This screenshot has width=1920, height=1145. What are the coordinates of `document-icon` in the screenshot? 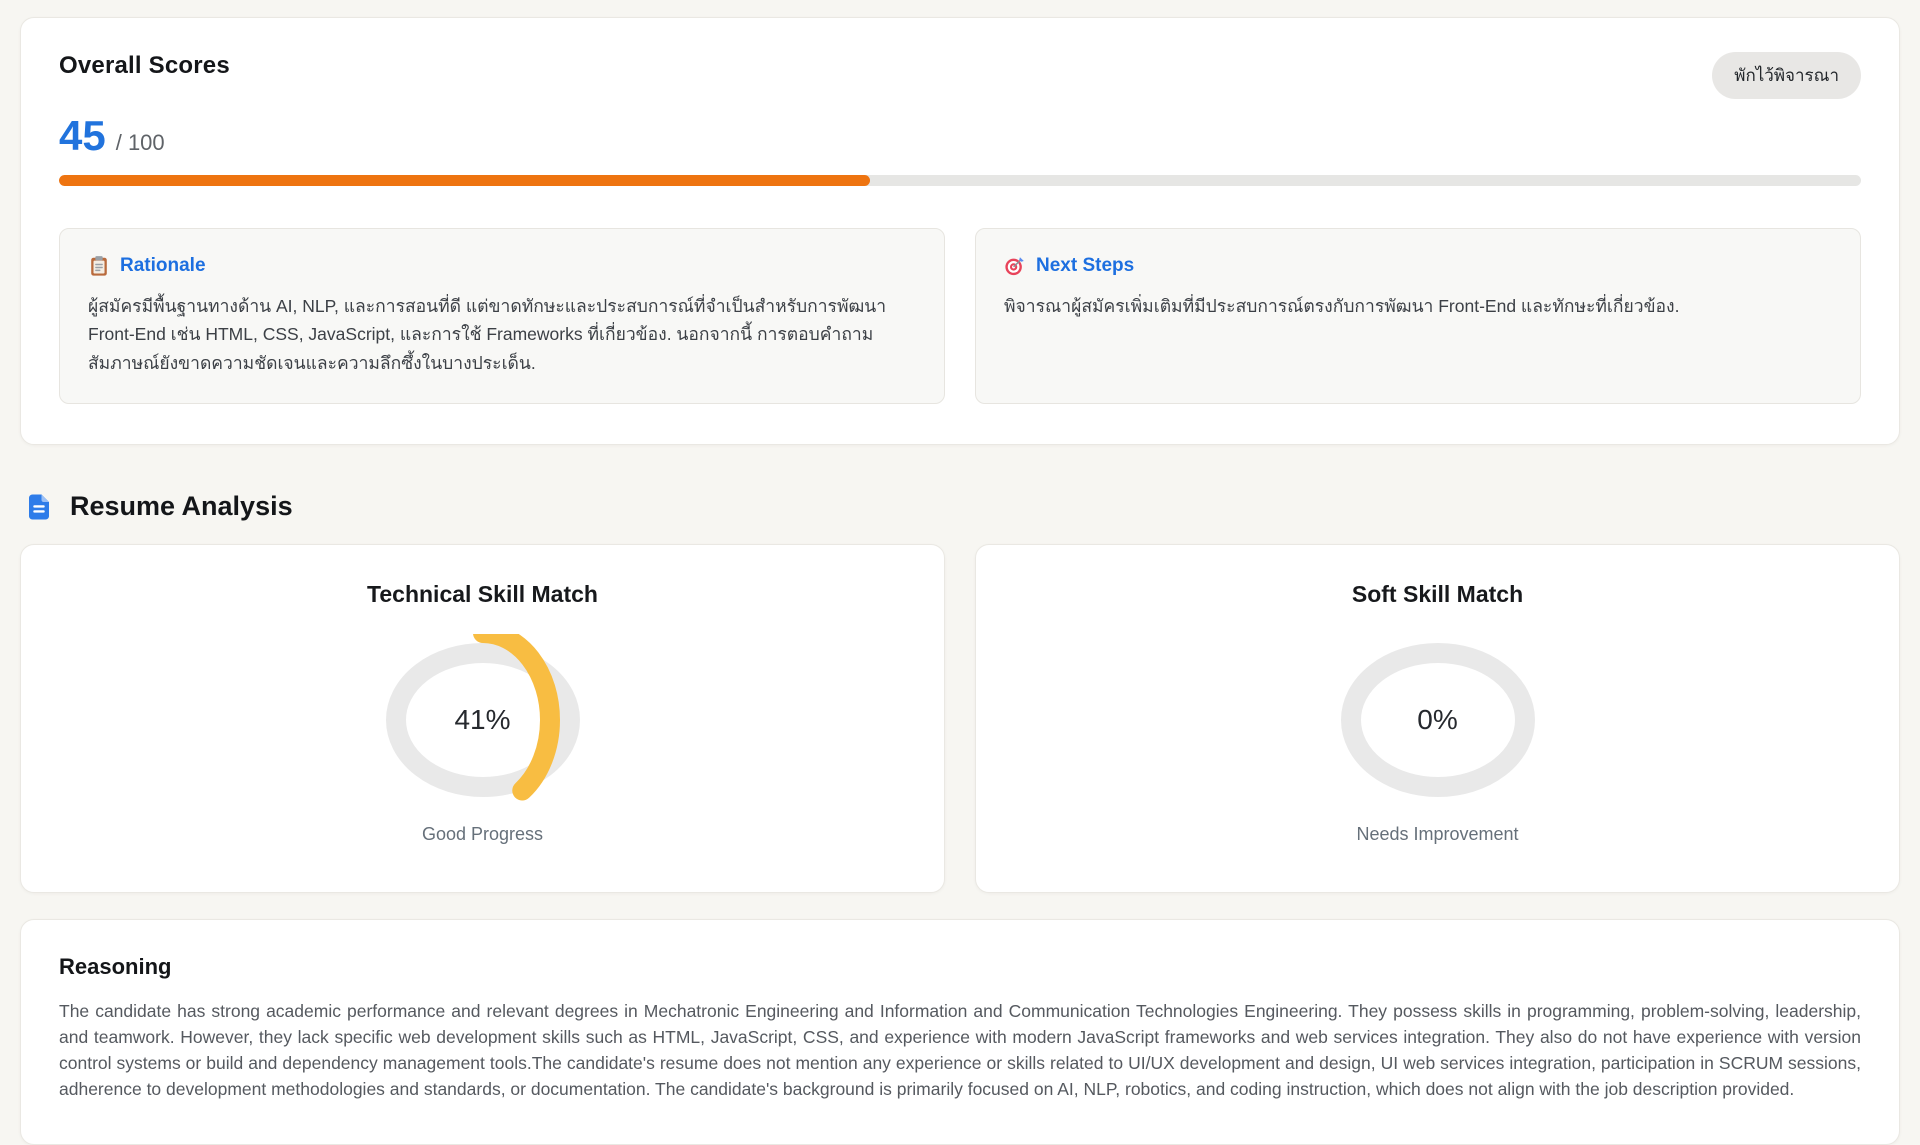 It's located at (39, 507).